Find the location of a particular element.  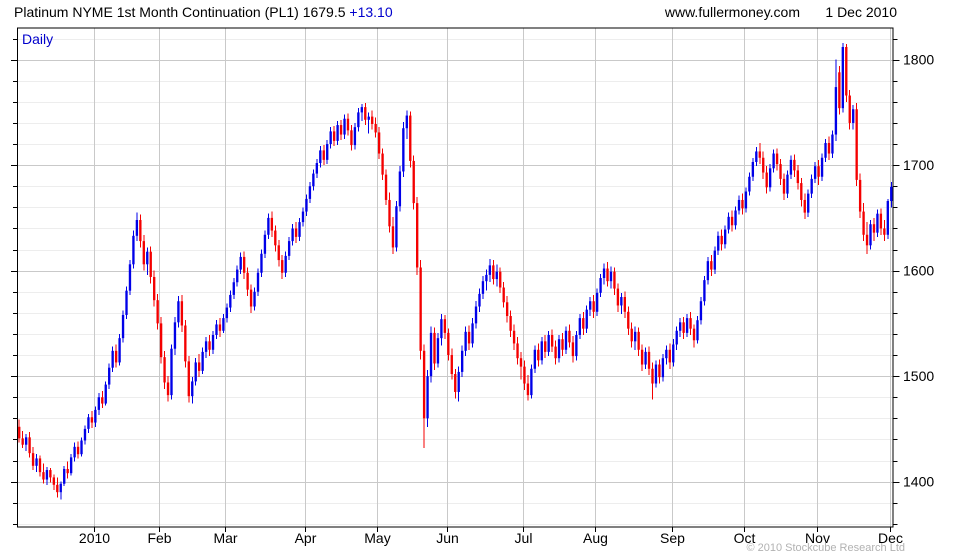

y-axis-label: 1400 is located at coordinates (918, 482).